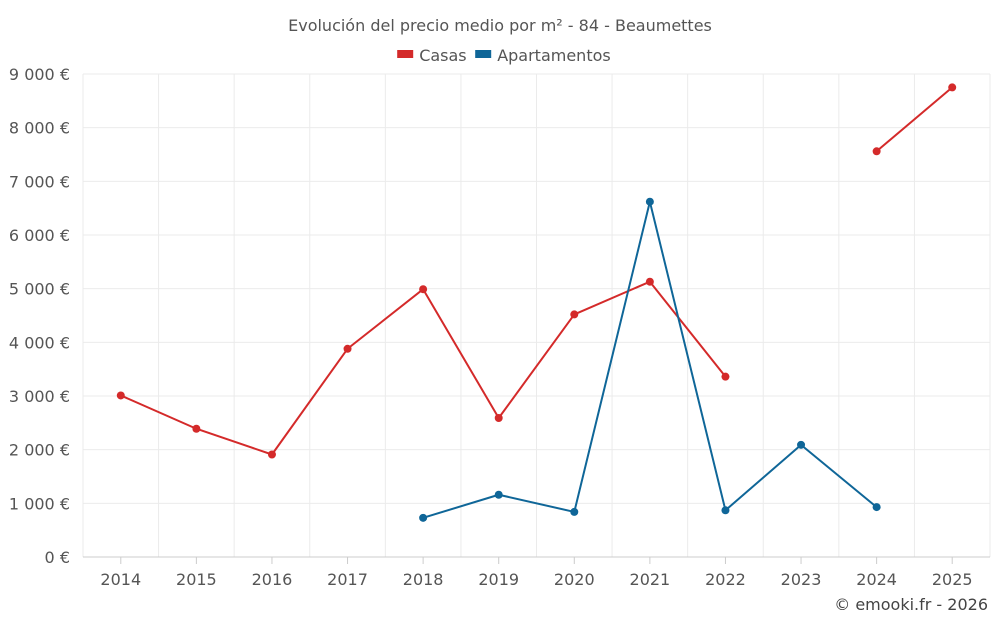 This screenshot has width=1000, height=625. Describe the element at coordinates (120, 579) in the screenshot. I see `x-tick-label: 2014` at that location.